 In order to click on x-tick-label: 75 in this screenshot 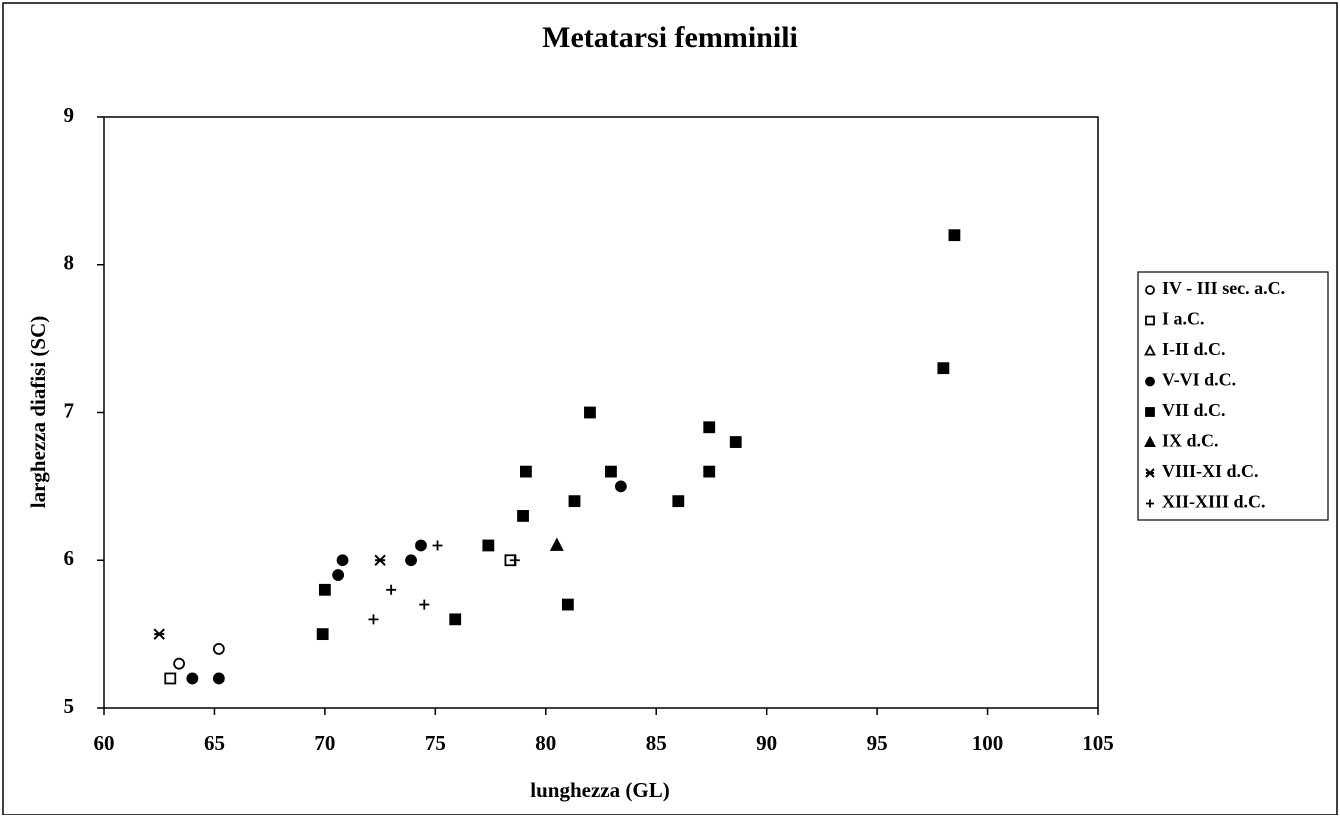, I will do `click(435, 743)`.